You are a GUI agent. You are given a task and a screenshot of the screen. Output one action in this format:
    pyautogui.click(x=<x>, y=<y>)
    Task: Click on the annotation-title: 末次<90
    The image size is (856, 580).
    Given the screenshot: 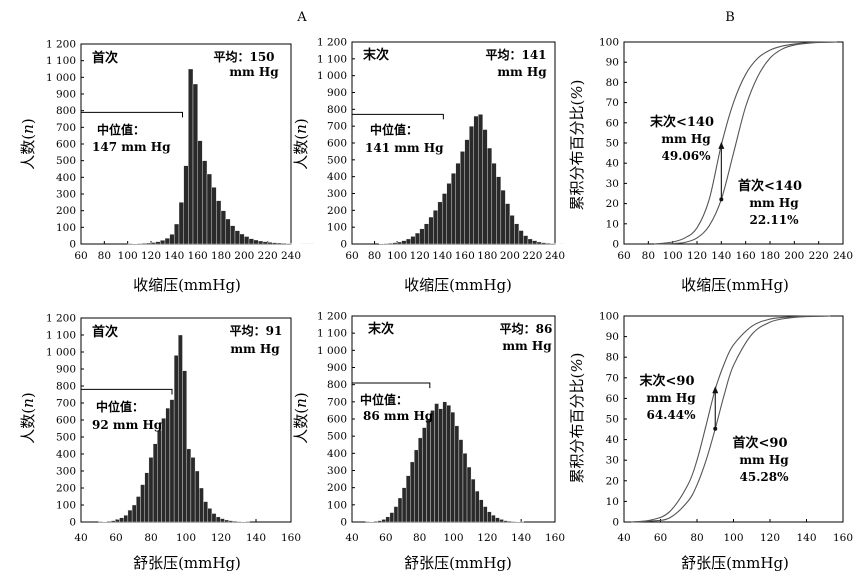 What is the action you would take?
    pyautogui.click(x=667, y=381)
    